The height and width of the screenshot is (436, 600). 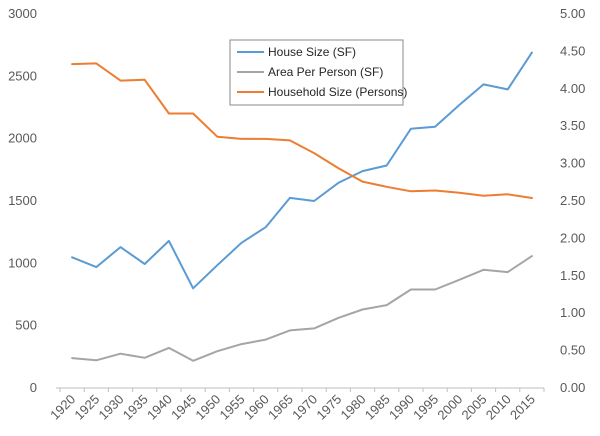 What do you see at coordinates (572, 237) in the screenshot?
I see `y2-tick-label: 2.00` at bounding box center [572, 237].